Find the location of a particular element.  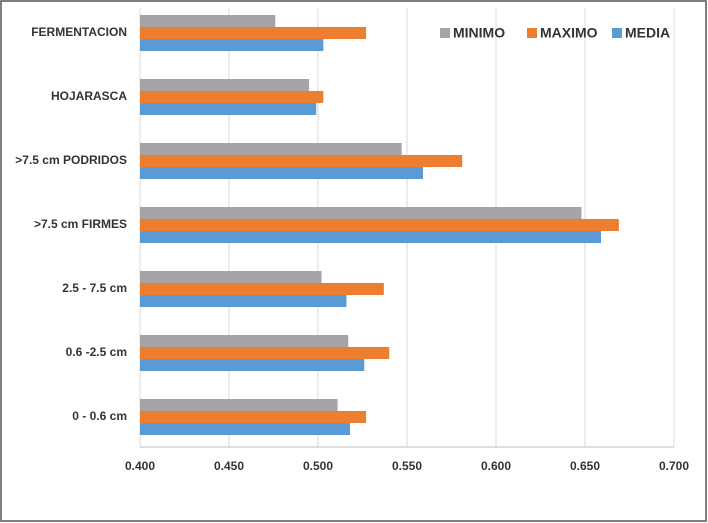

y-tick-label: HOJARASCA is located at coordinates (89, 96).